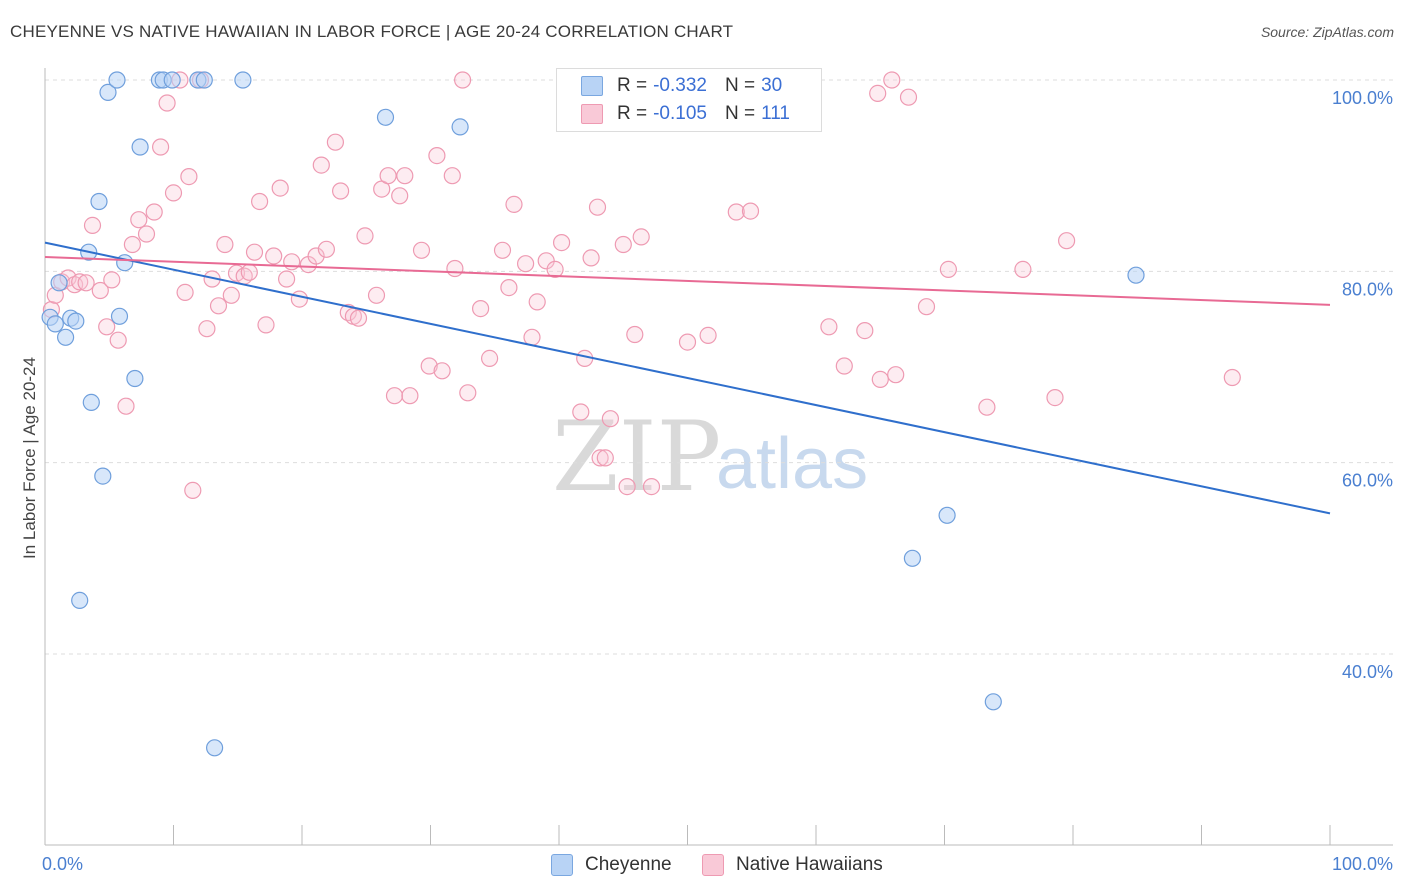 Image resolution: width=1406 pixels, height=892 pixels. What do you see at coordinates (1327, 32) in the screenshot?
I see `chart-source: Source: ZipAtlas.com` at bounding box center [1327, 32].